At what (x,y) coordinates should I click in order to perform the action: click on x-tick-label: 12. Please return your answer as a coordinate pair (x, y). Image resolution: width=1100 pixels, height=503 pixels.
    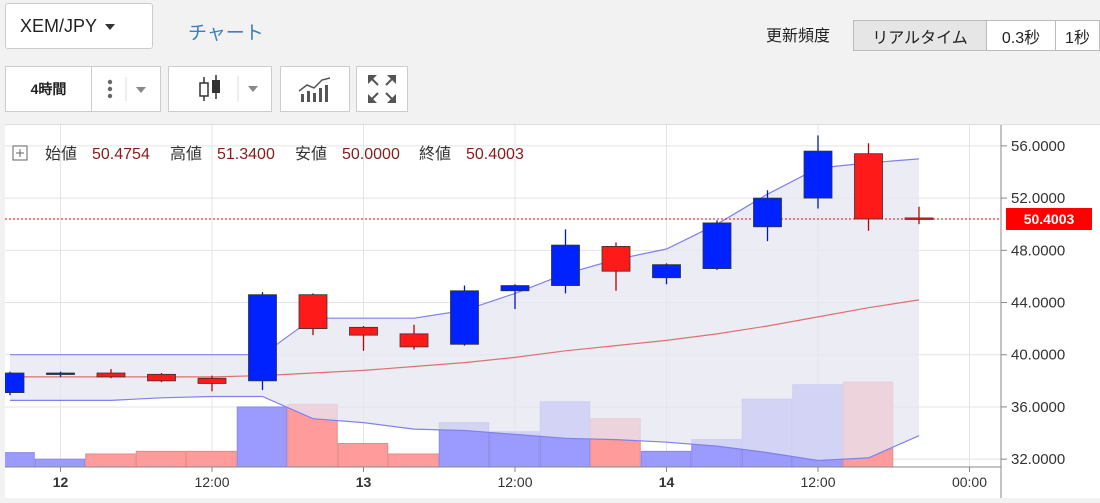
    Looking at the image, I should click on (61, 482).